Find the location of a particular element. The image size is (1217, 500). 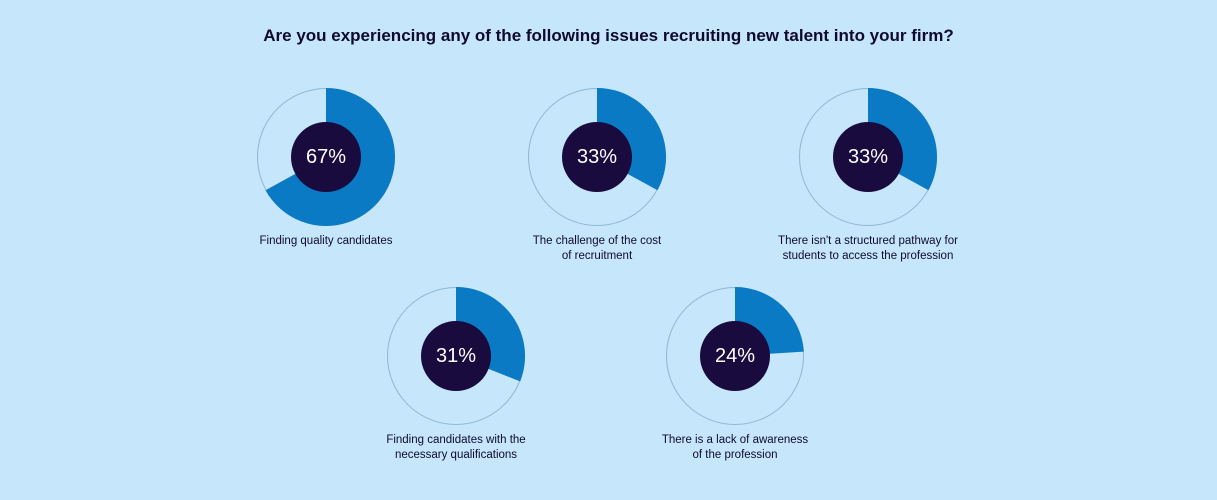

caption-line: There is a lack of awareness is located at coordinates (735, 440).